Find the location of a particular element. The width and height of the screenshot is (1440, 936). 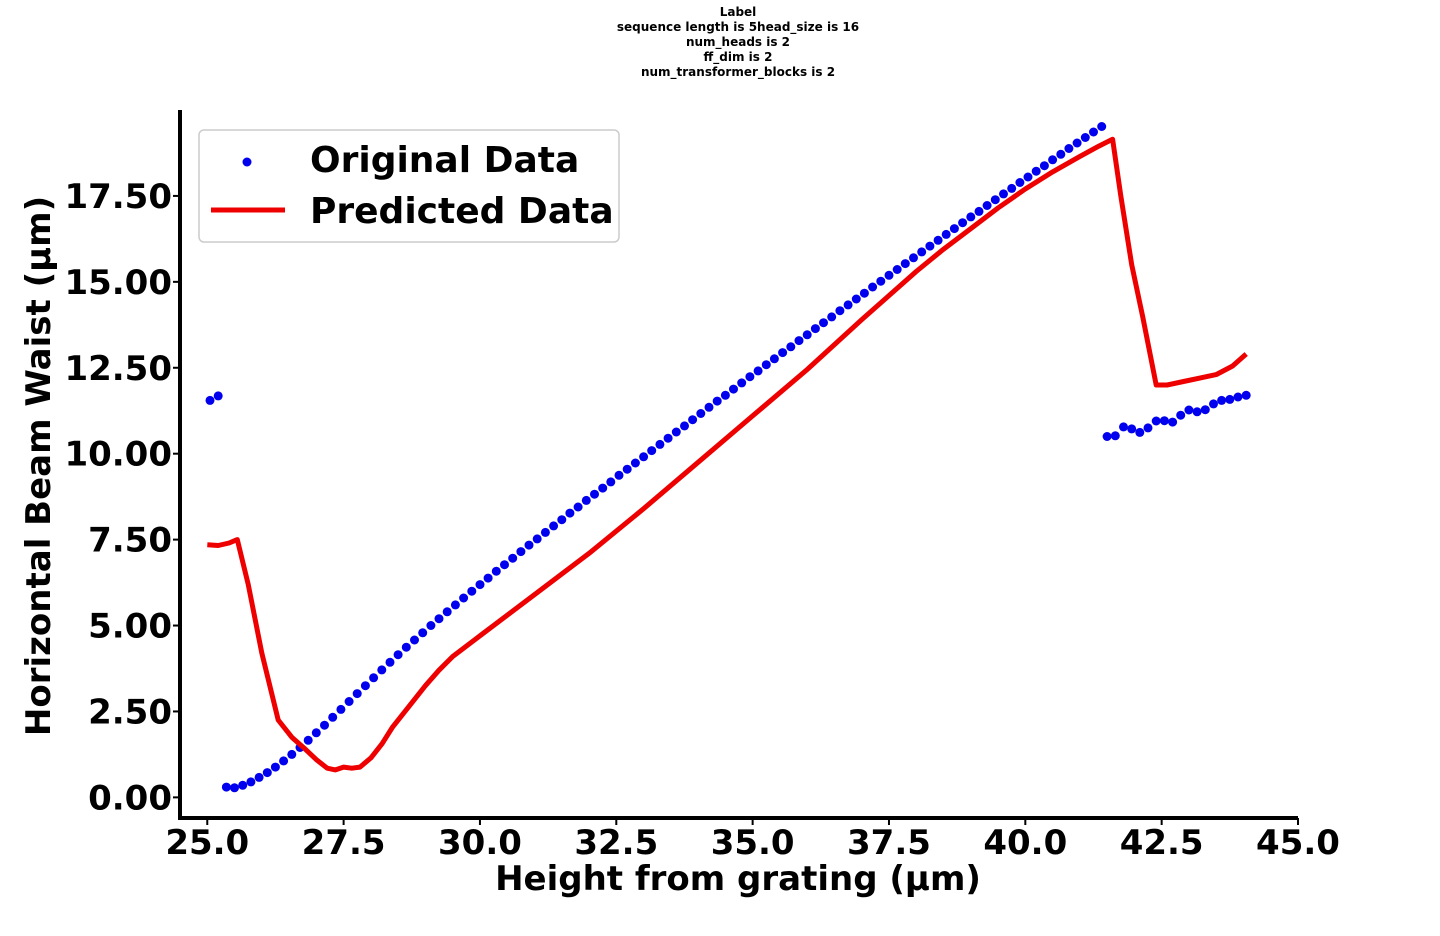

legend: Original Data Predicted Data is located at coordinates (409, 186).